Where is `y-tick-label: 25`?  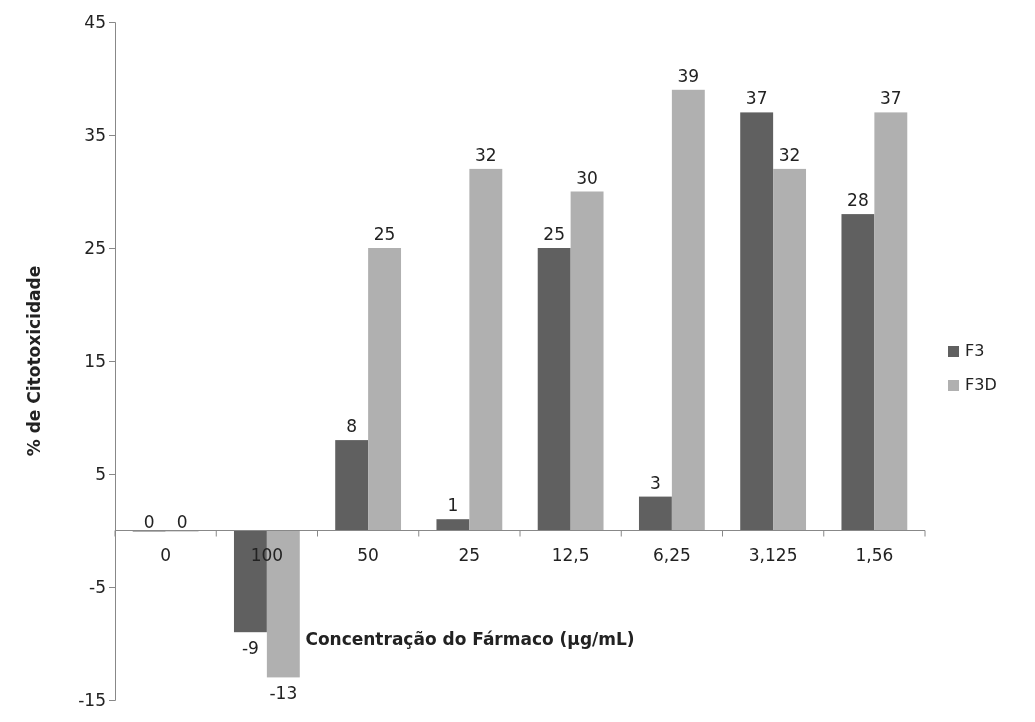 y-tick-label: 25 is located at coordinates (95, 247).